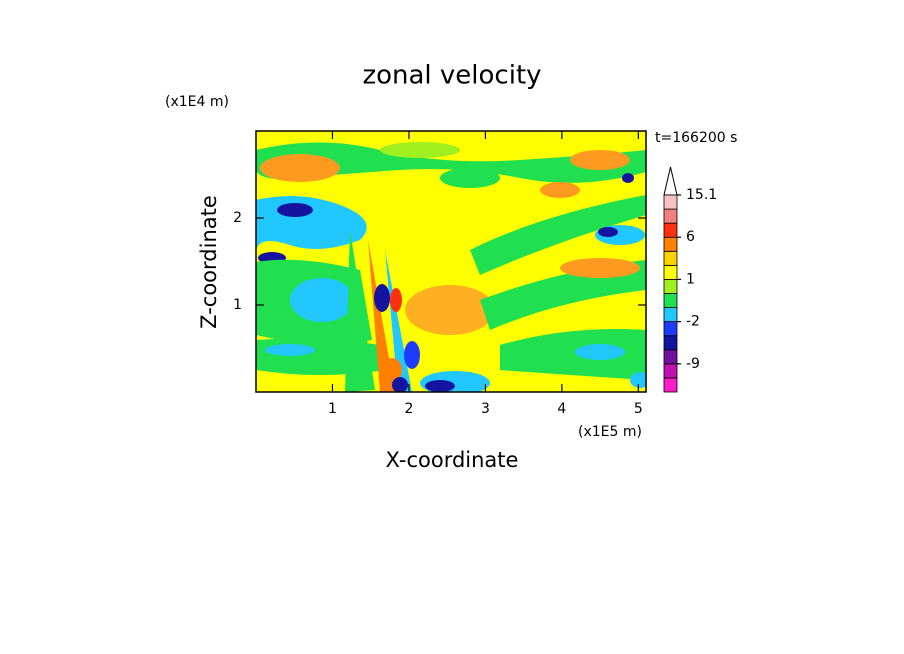  I want to click on colorbar-tick-label: 15.1, so click(701, 195).